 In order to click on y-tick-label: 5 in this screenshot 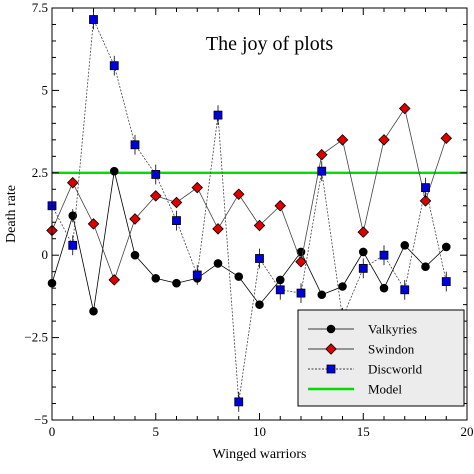, I will do `click(45, 89)`.